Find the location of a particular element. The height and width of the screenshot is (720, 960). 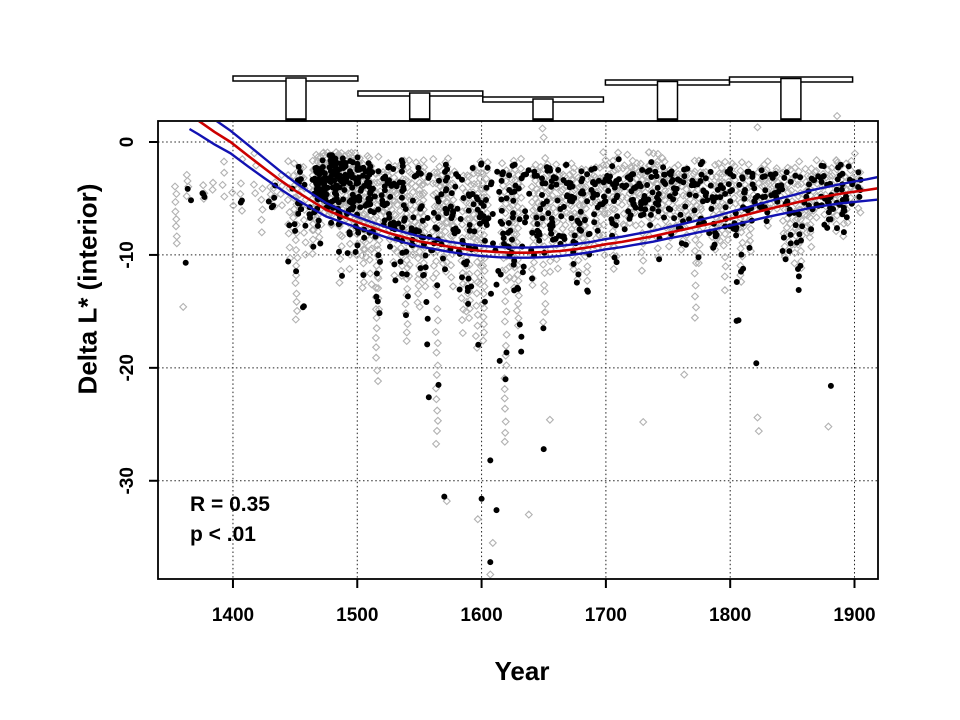

top-century-markers is located at coordinates (543, 98).